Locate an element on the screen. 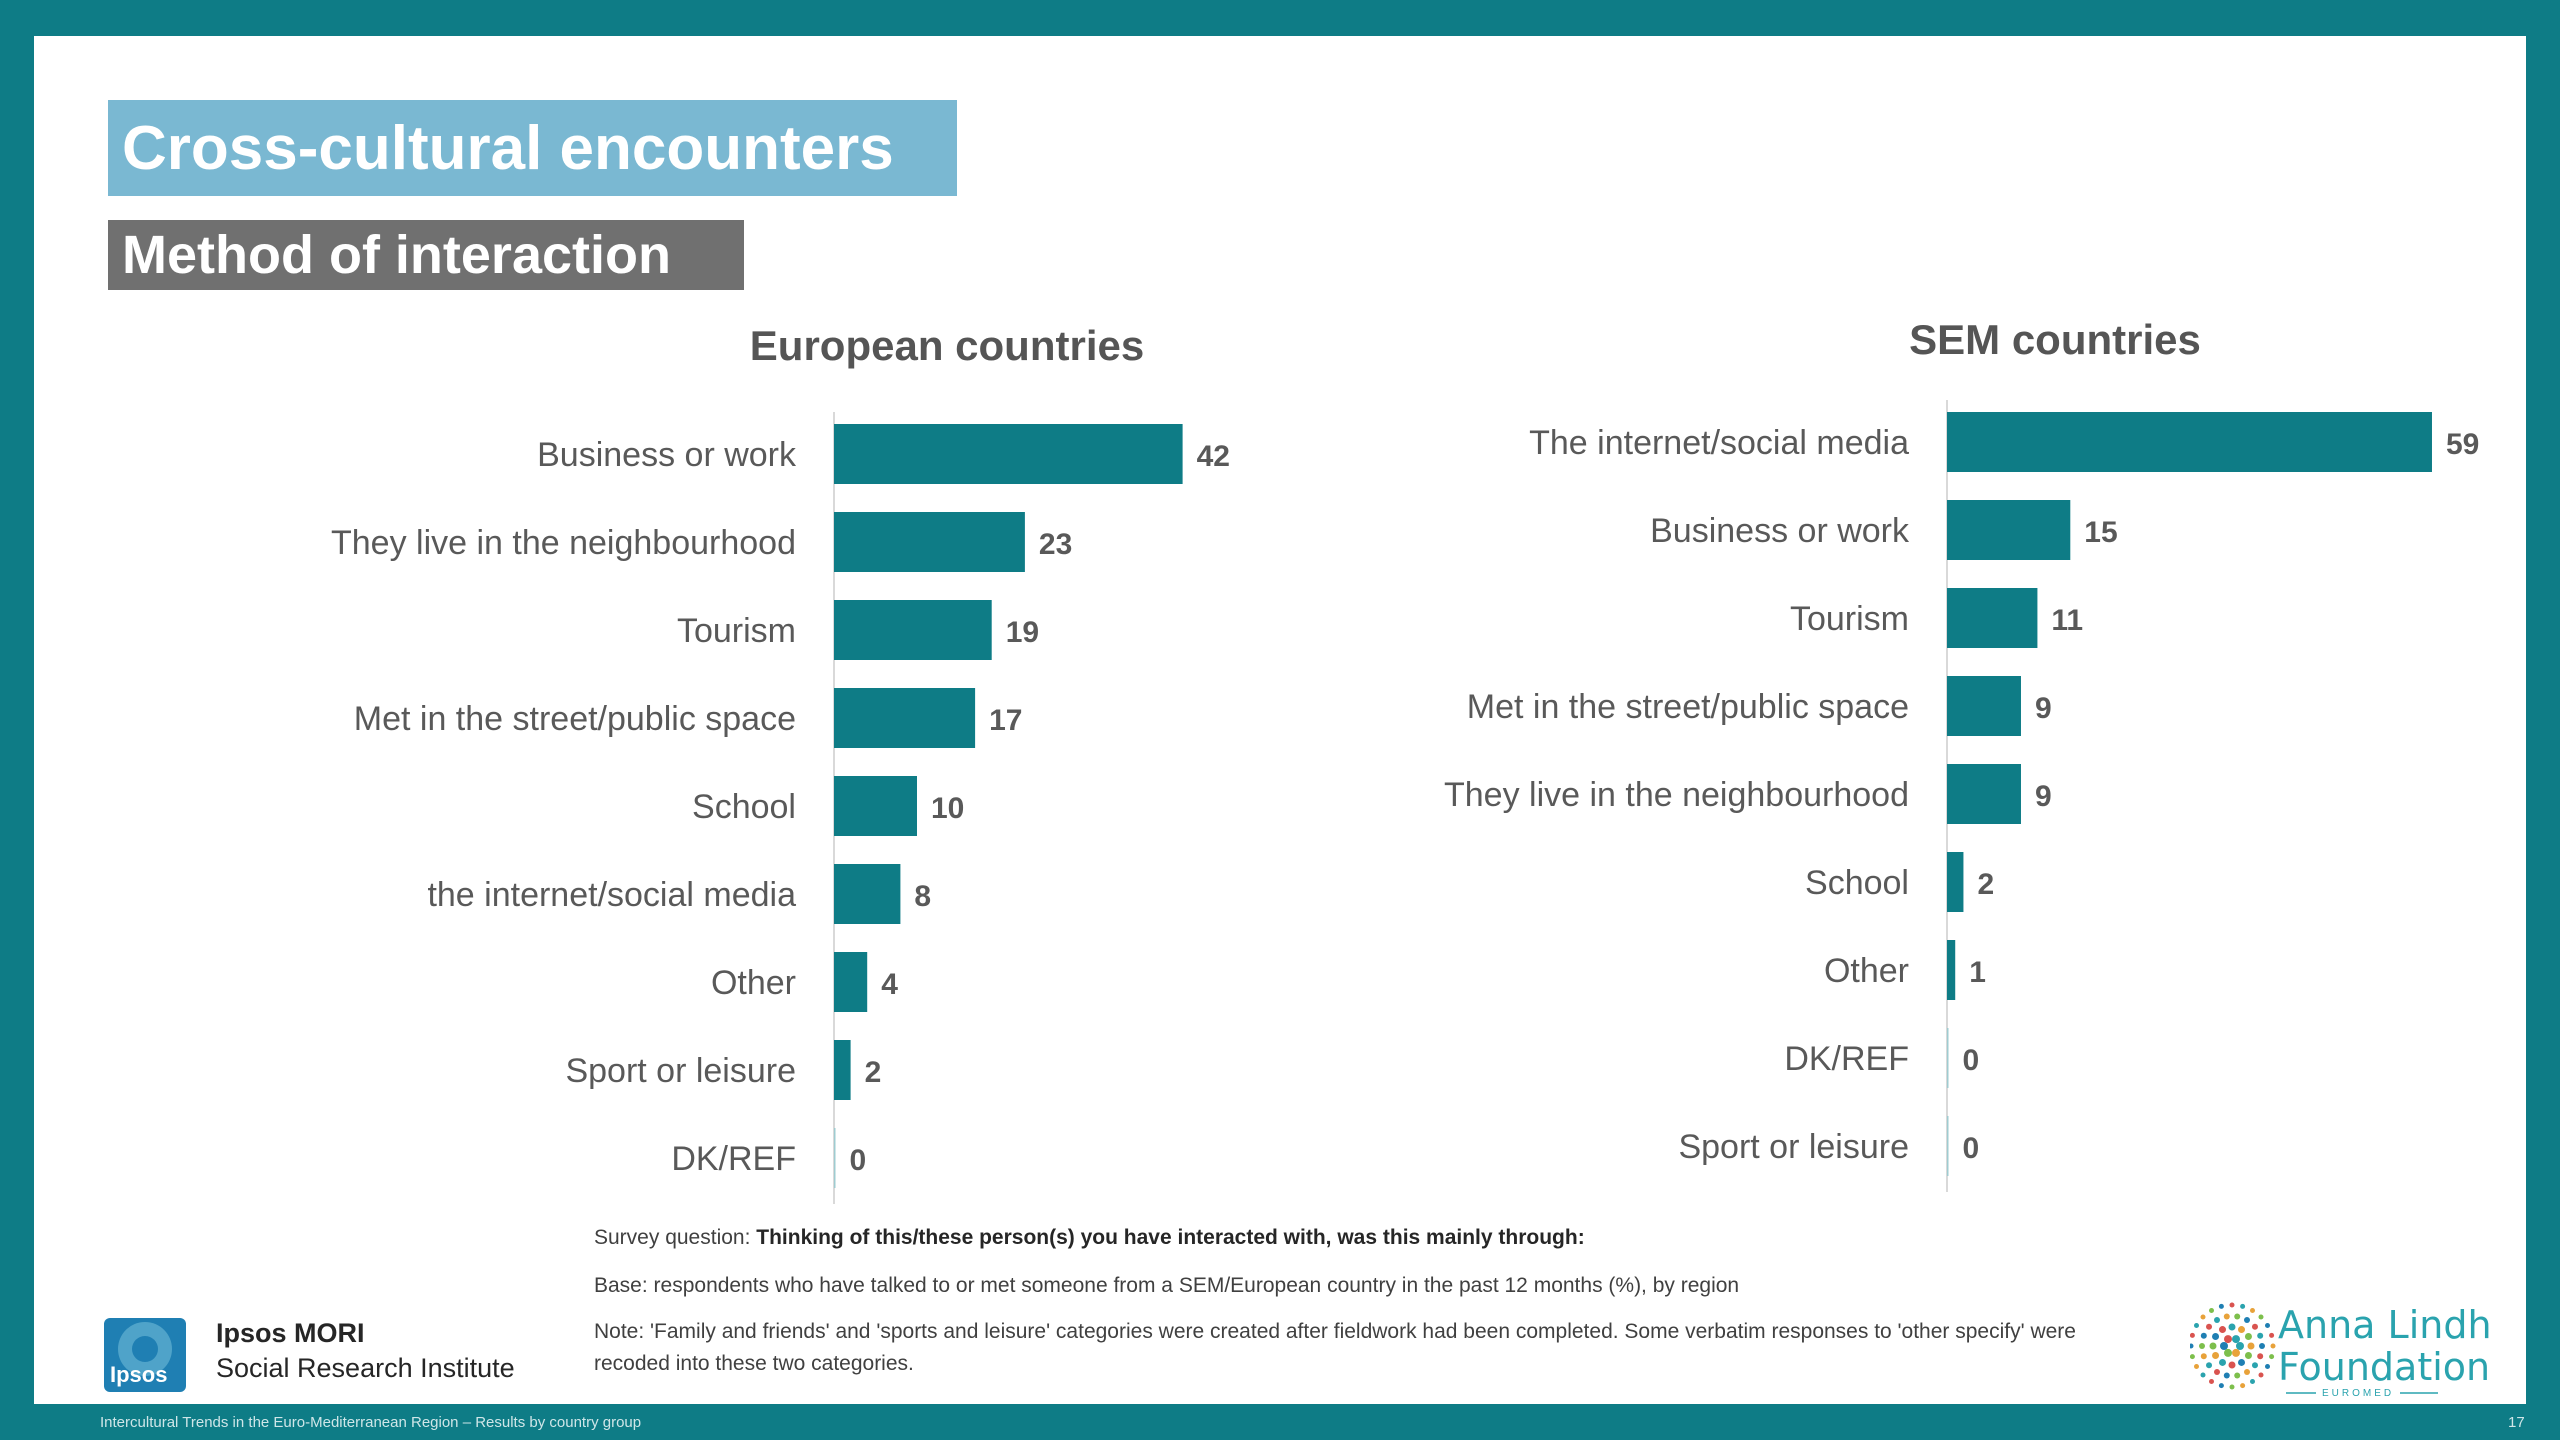 The height and width of the screenshot is (1440, 2560). category-label-european: School is located at coordinates (744, 807).